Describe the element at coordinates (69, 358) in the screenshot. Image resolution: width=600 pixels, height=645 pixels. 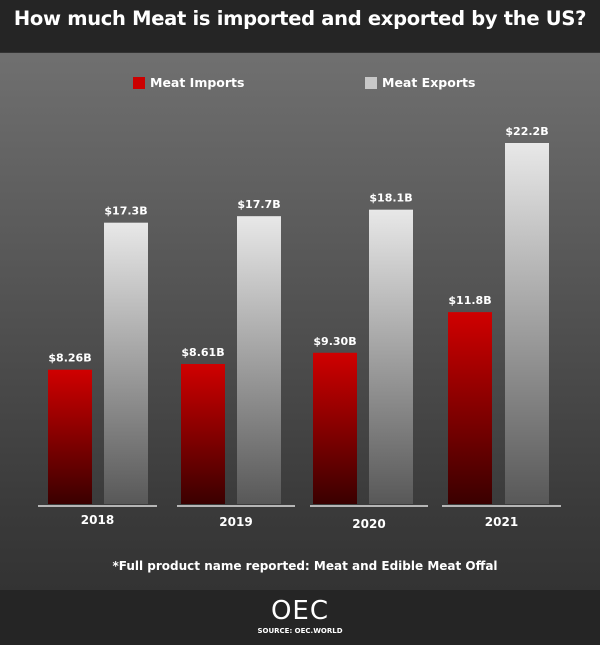
I see `import-value-label-2018: $8.26B` at that location.